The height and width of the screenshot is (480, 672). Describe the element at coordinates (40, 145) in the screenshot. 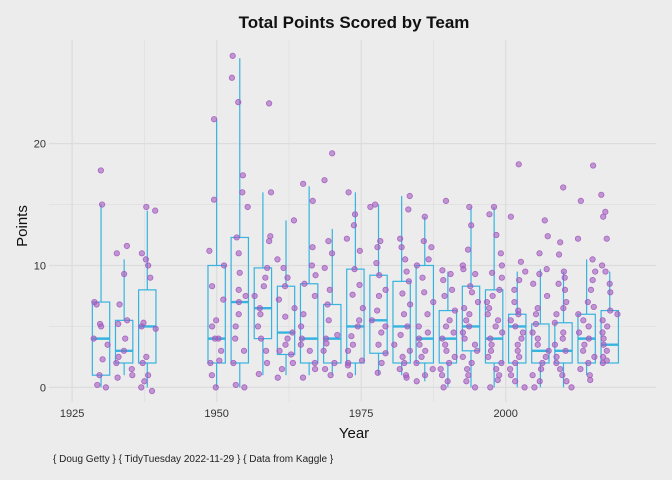

I see `y-tick-label: 20` at that location.